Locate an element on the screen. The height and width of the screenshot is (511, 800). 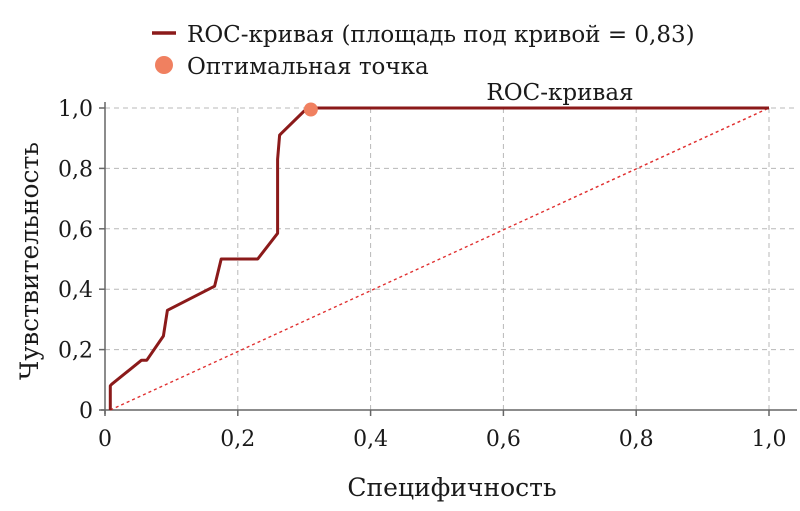
y-tick-label: 0,2 is located at coordinates (75, 351).